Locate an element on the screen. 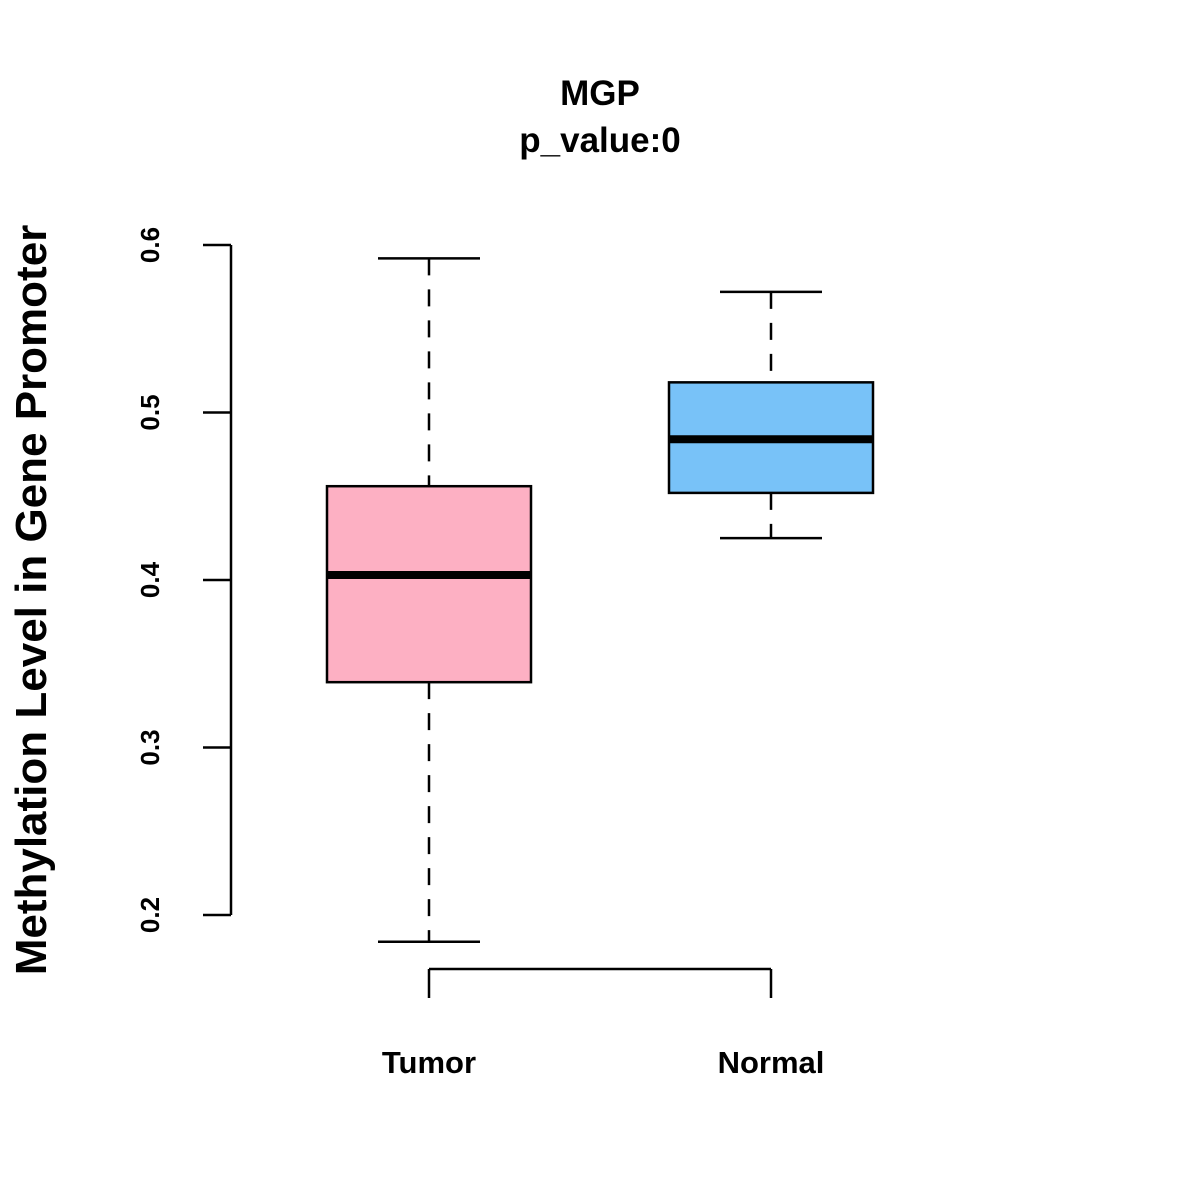 This screenshot has width=1200, height=1200. y-tick-label: 0.2 is located at coordinates (150, 915).